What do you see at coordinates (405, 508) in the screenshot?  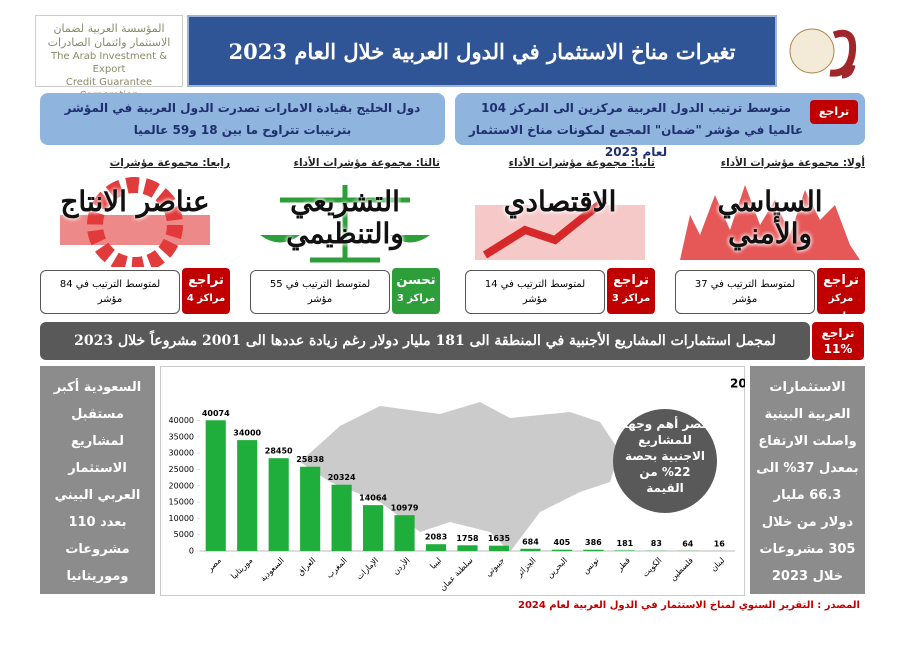 I see `value-label: 10979` at bounding box center [405, 508].